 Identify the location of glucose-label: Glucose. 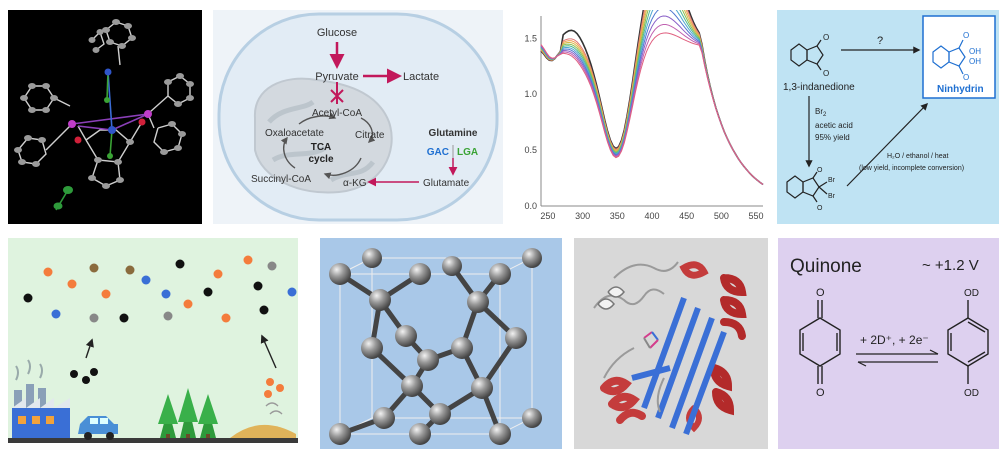
(337, 33).